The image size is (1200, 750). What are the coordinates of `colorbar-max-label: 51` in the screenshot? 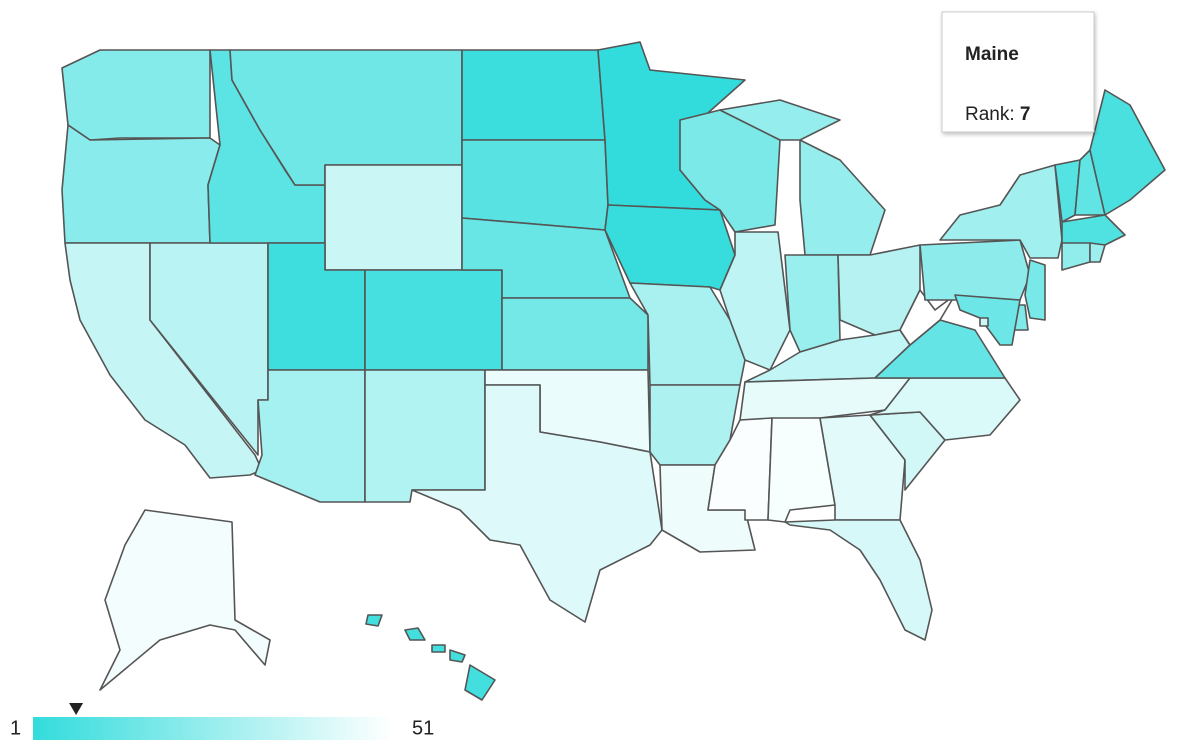 It's located at (423, 728).